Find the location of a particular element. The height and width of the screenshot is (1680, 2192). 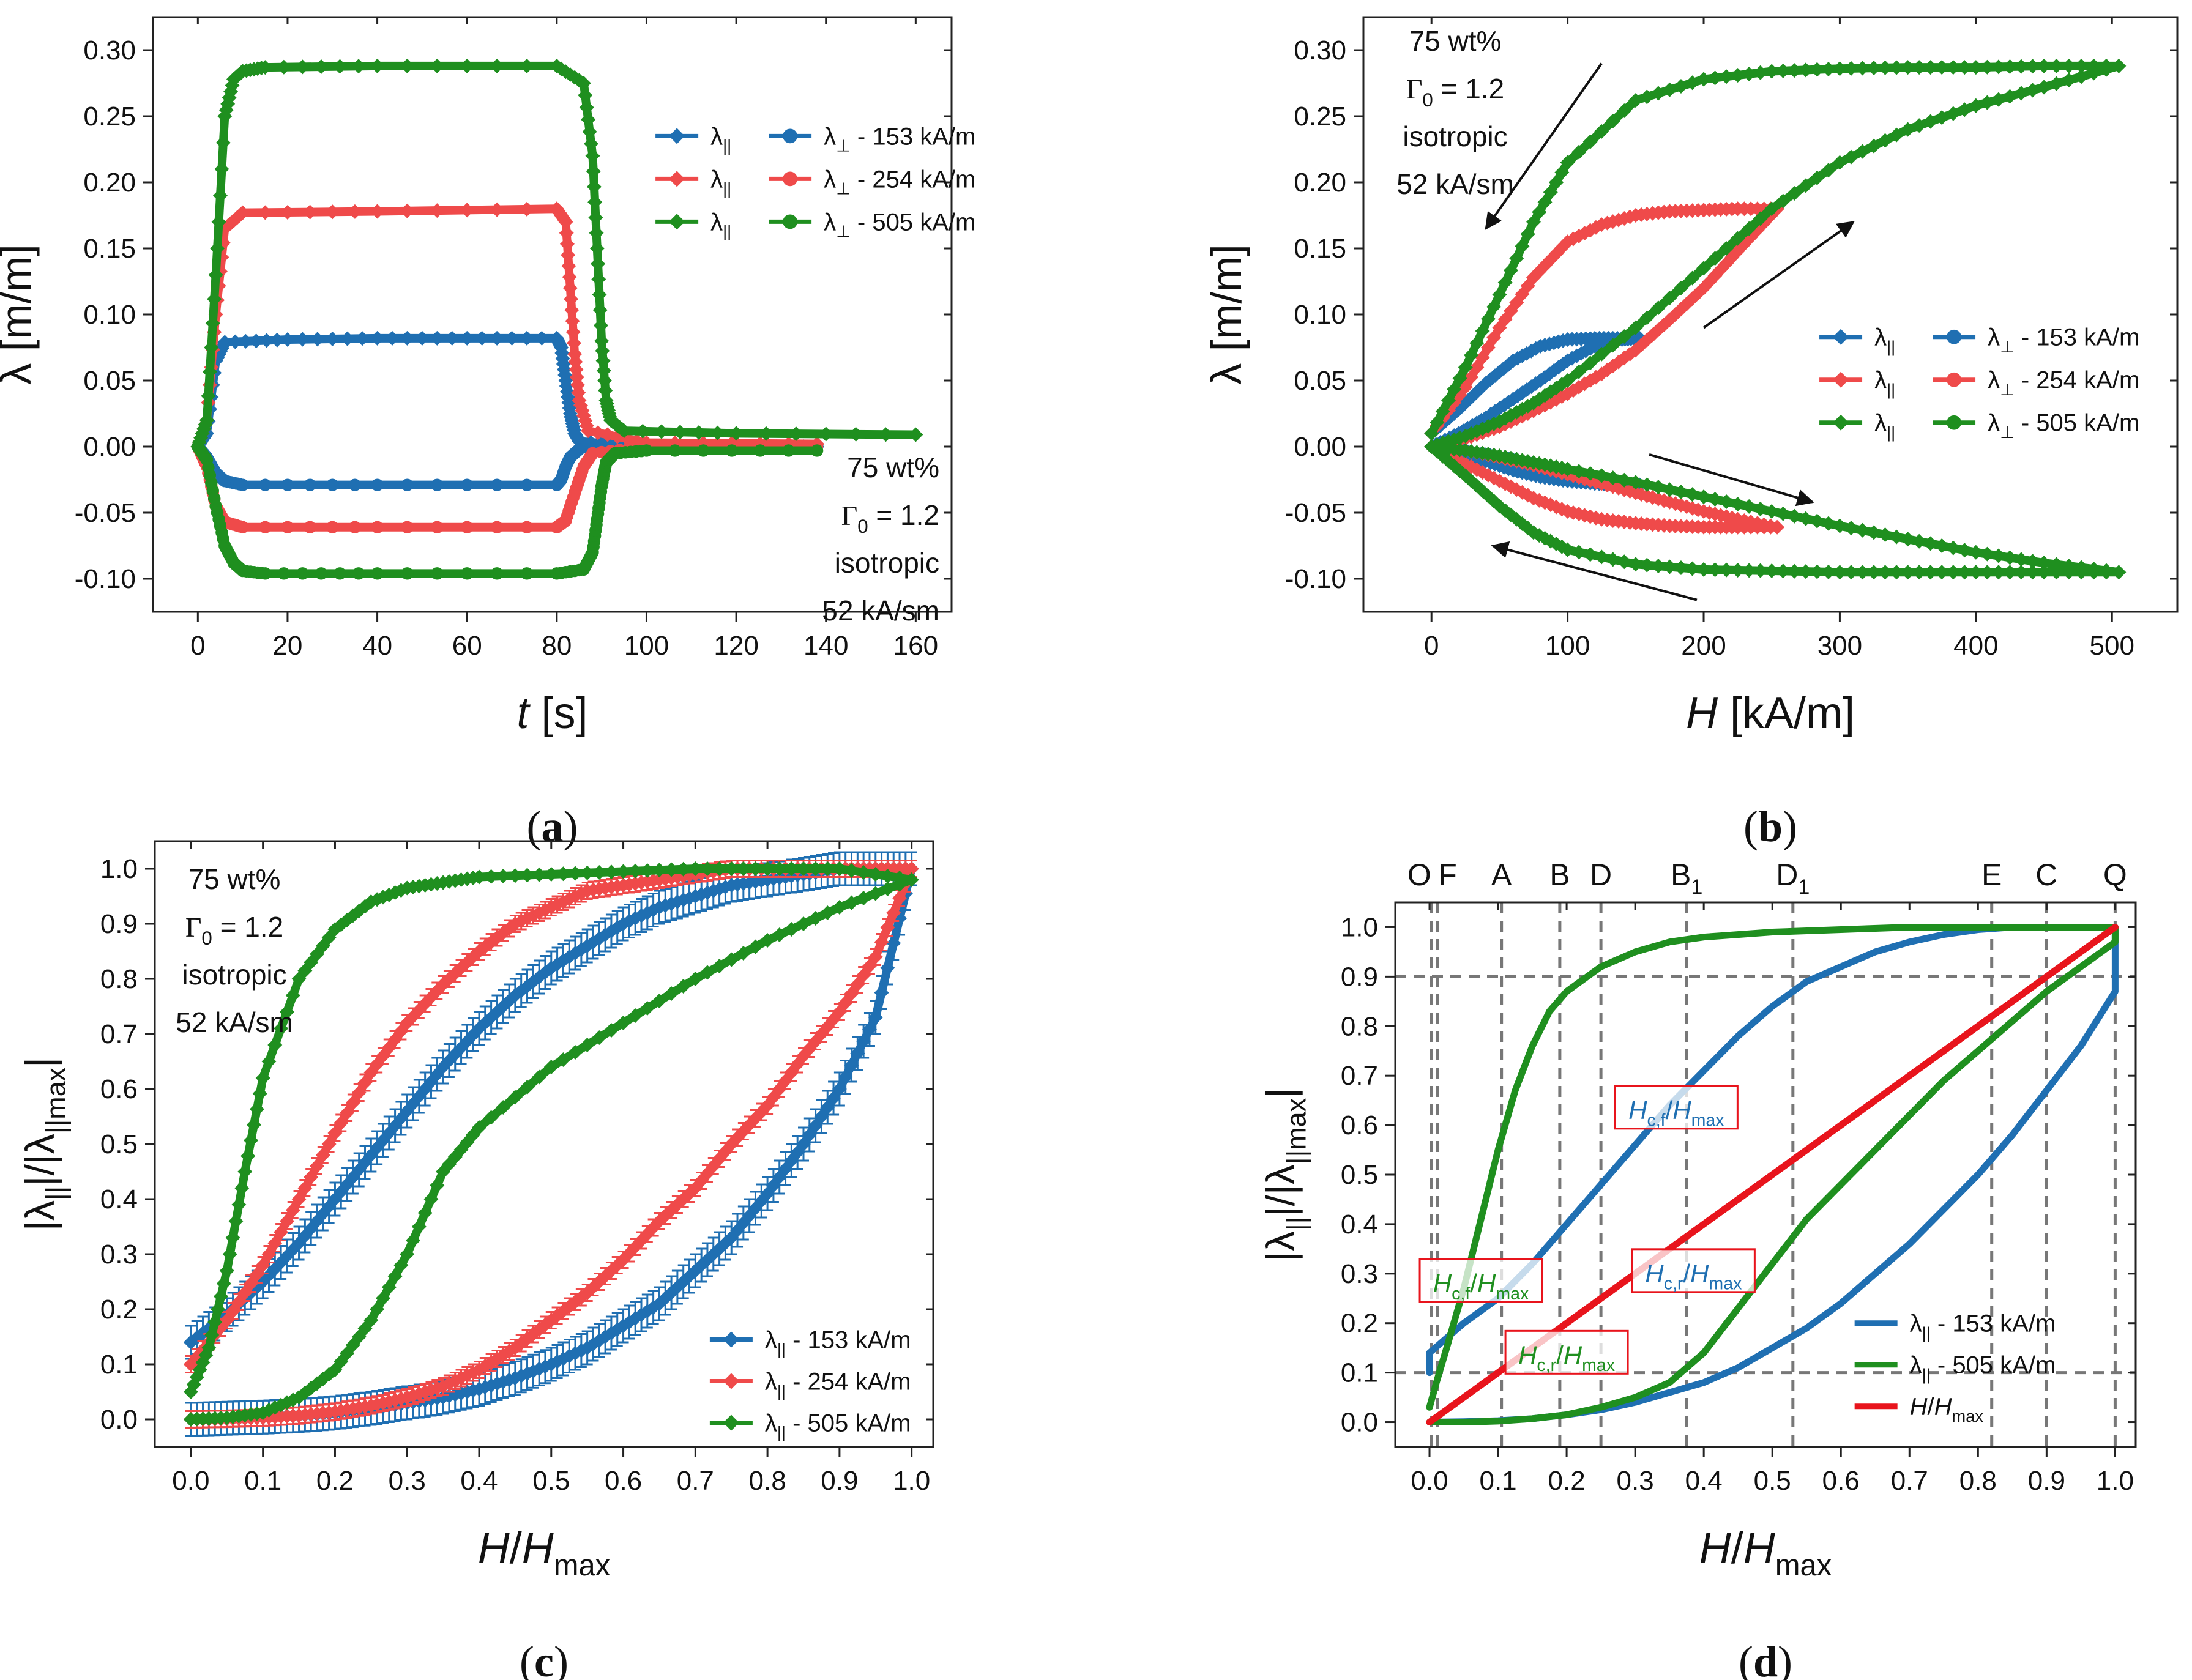

y-tick-label: 0.6 is located at coordinates (119, 1089).